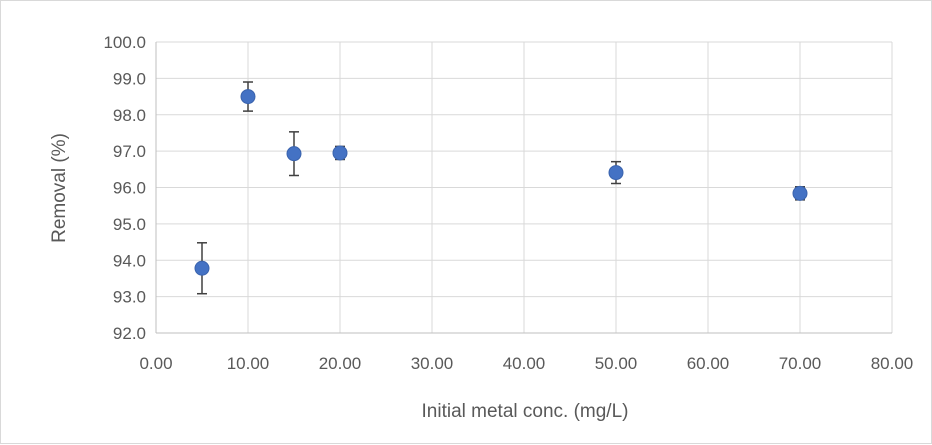  What do you see at coordinates (800, 363) in the screenshot?
I see `x-tick-label: 70.00` at bounding box center [800, 363].